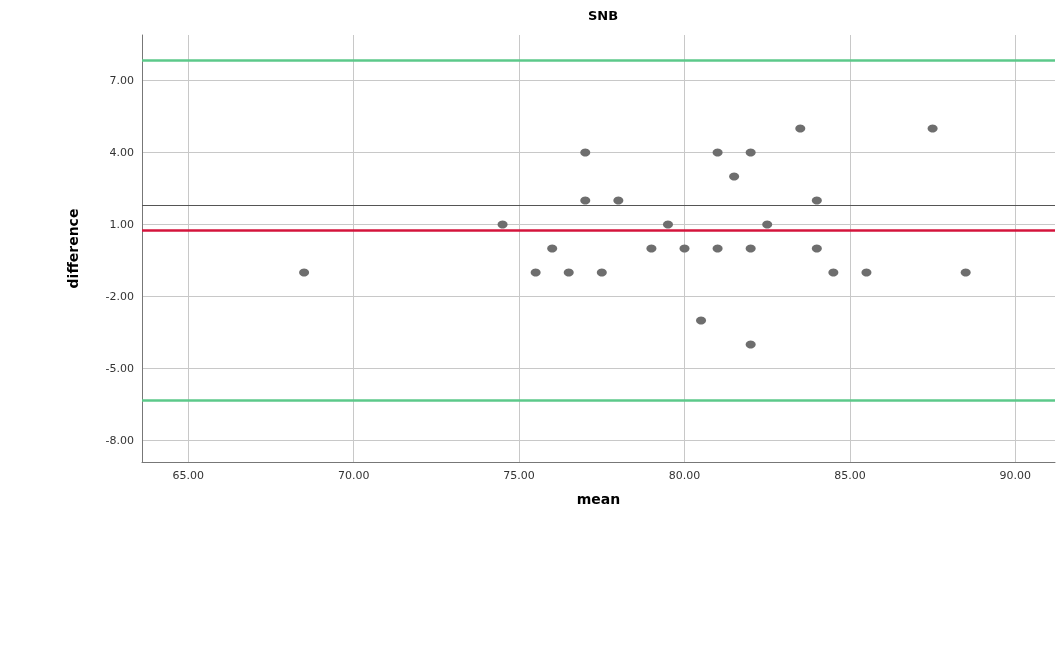  What do you see at coordinates (1015, 475) in the screenshot?
I see `x-tick-label: 90.00` at bounding box center [1015, 475].